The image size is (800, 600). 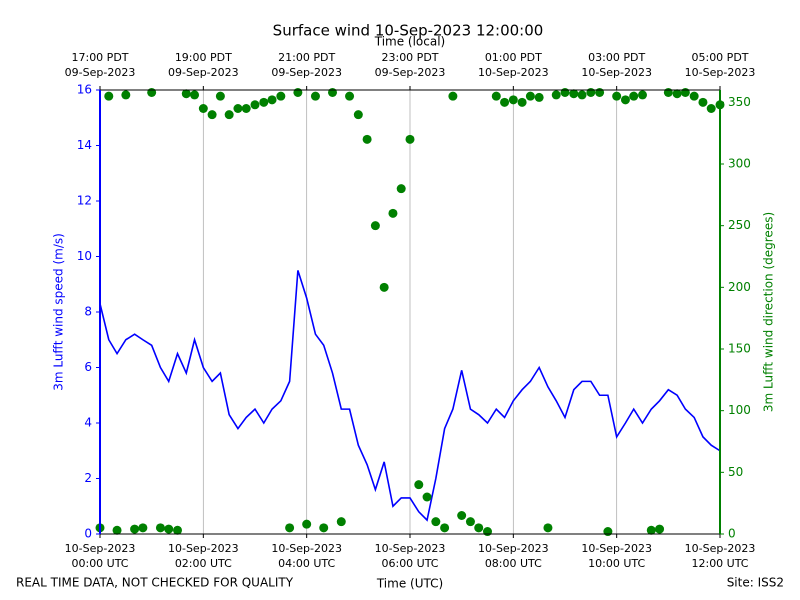 What do you see at coordinates (739, 225) in the screenshot?
I see `y2-tick-label: 250` at bounding box center [739, 225].